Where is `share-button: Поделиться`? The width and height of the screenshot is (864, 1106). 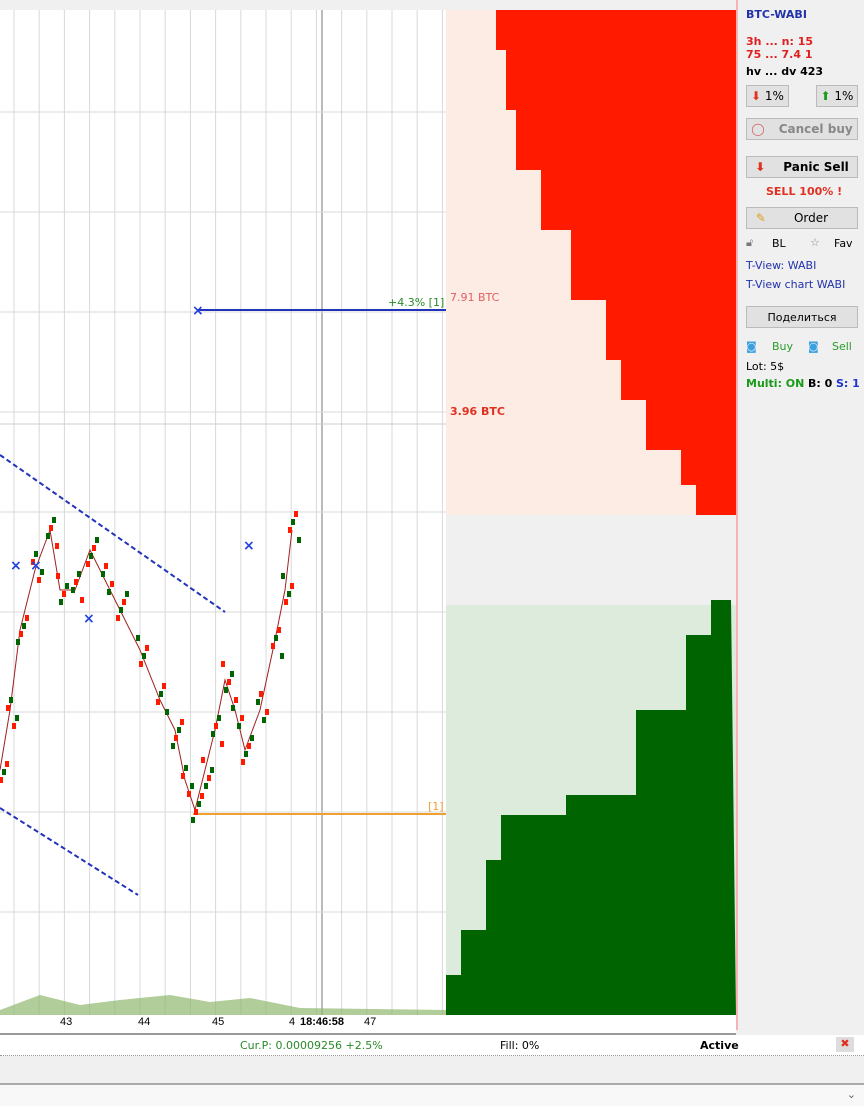
share-button: Поделиться is located at coordinates (802, 317).